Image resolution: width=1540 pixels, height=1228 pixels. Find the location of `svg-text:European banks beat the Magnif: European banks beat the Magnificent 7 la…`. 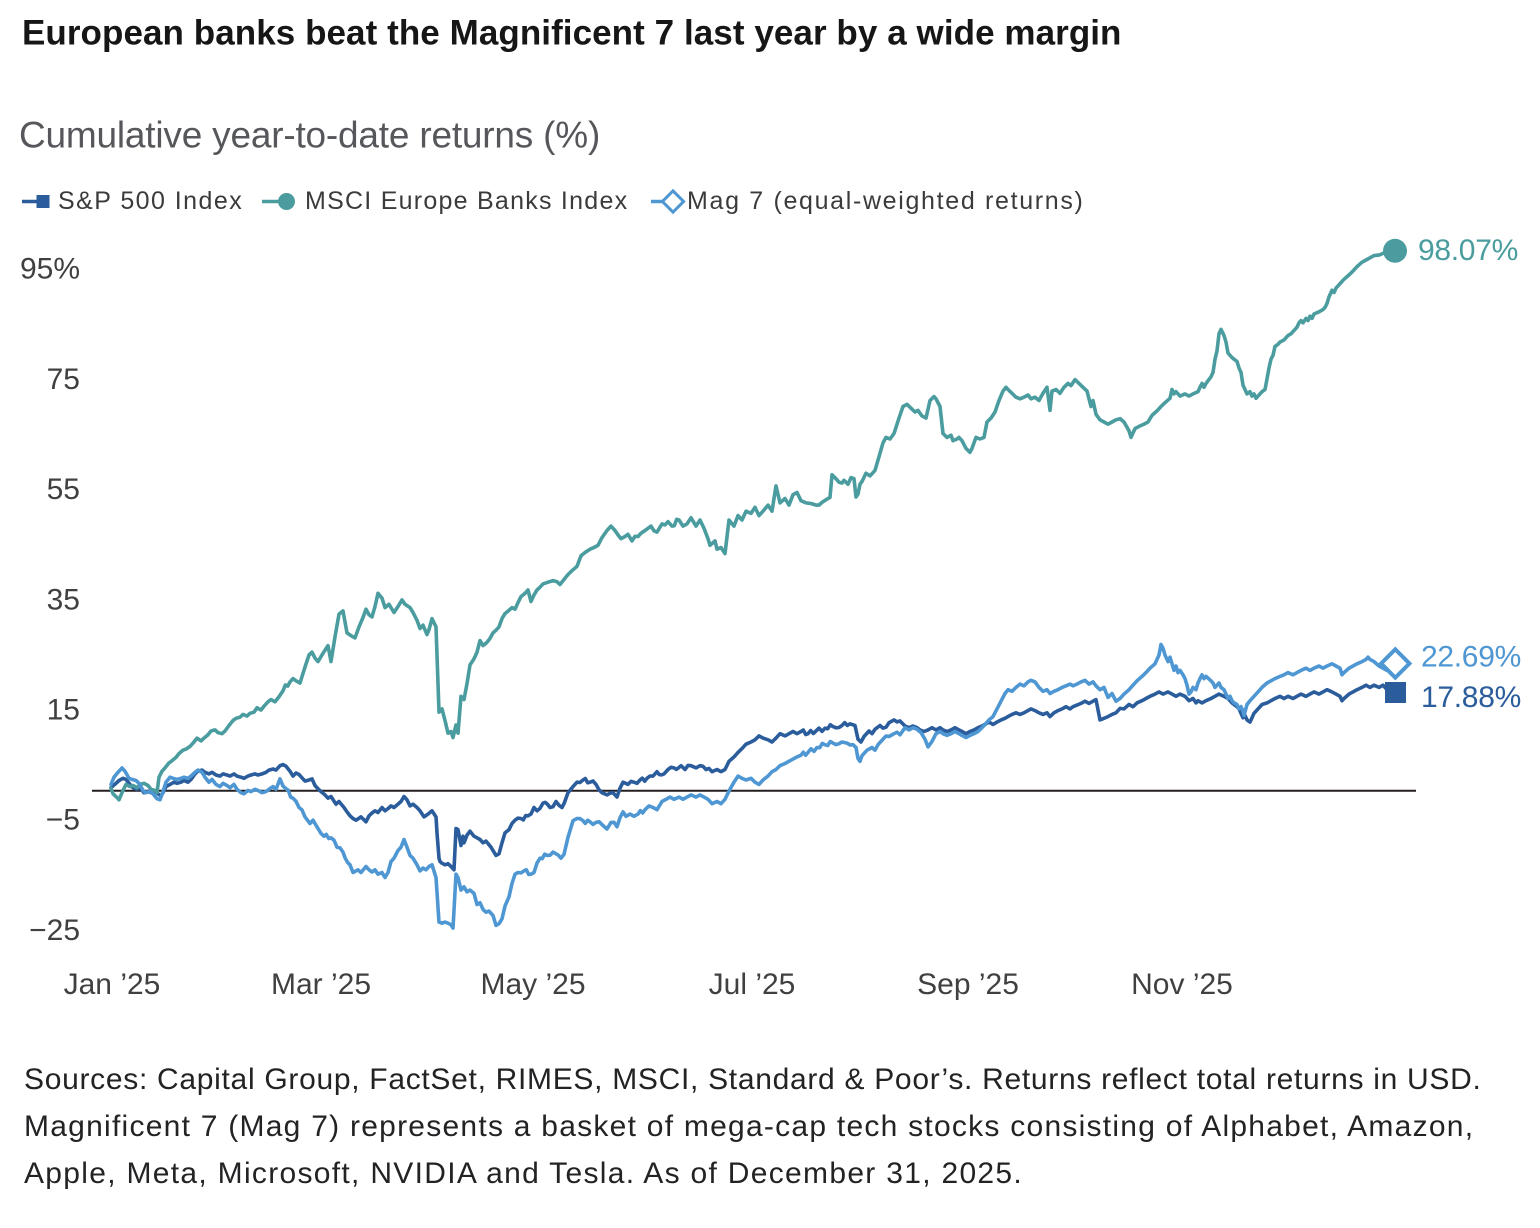

svg-text:European banks beat the Magnif: European banks beat the Magnificent 7 la… is located at coordinates (572, 33).